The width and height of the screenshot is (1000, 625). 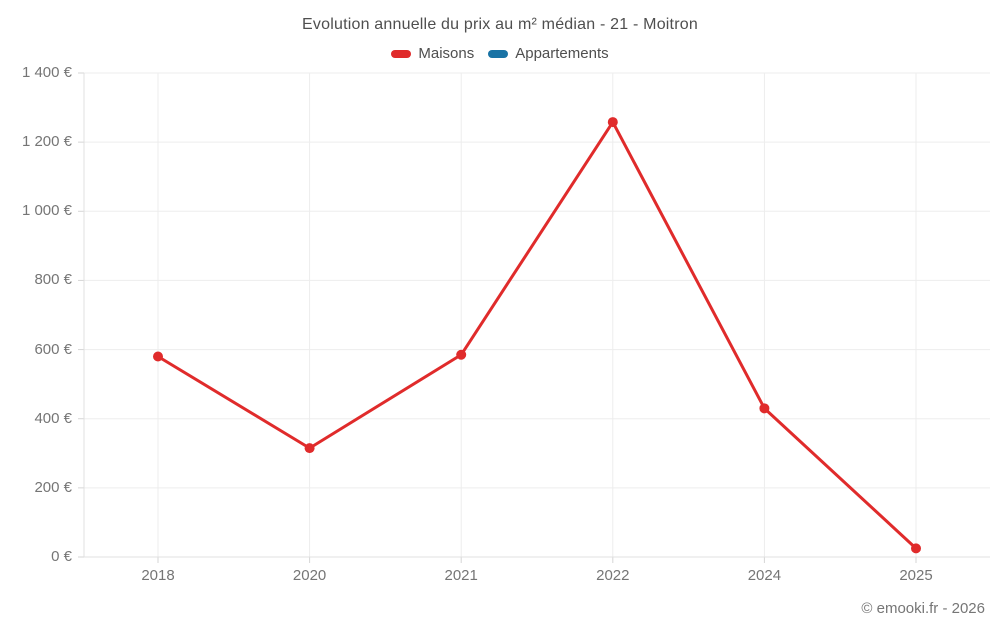 I want to click on x-axis-tick-label: 2018, so click(x=158, y=575).